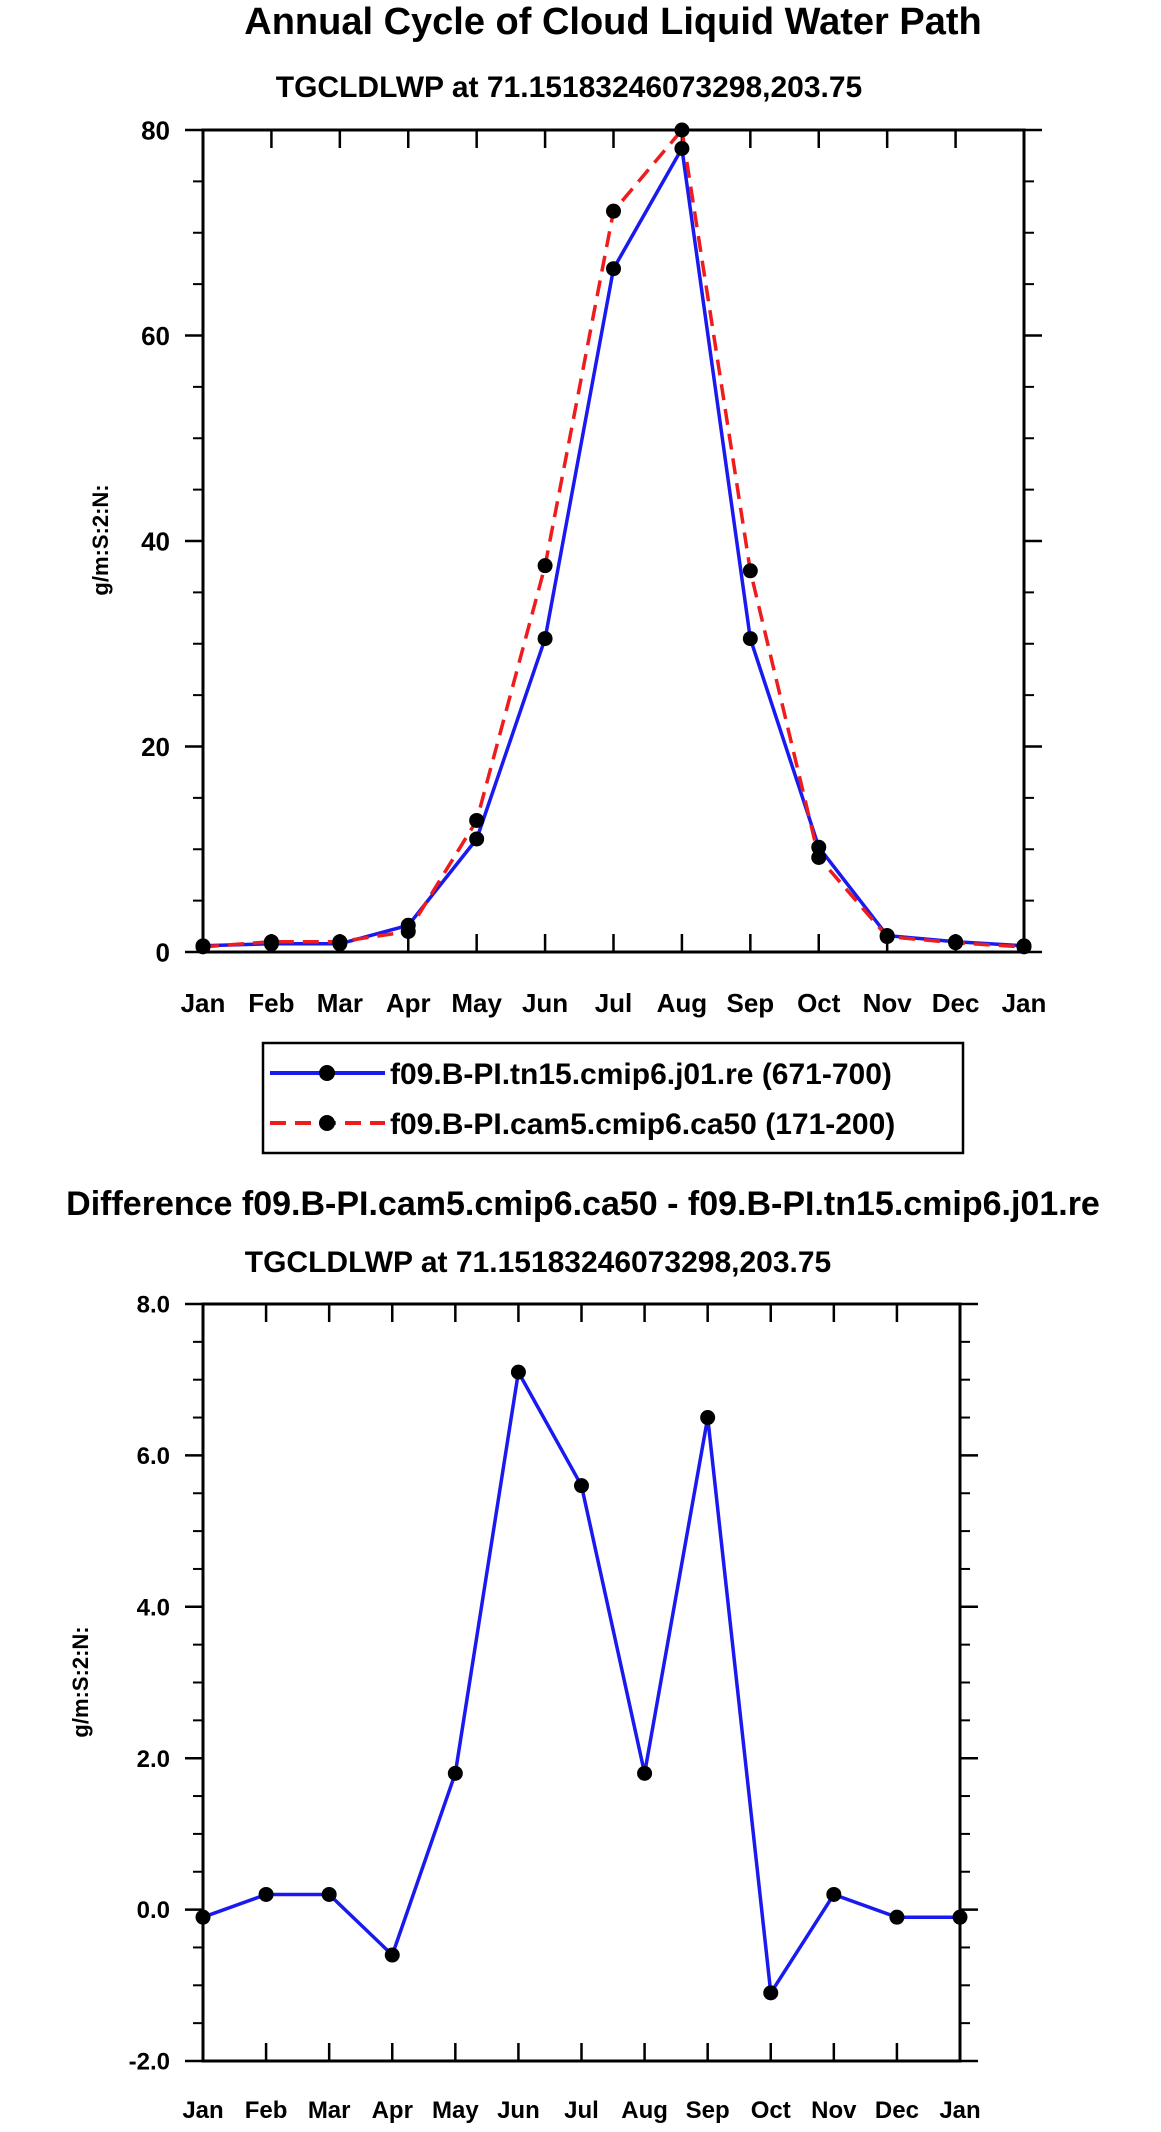 The image size is (1161, 2132). Describe the element at coordinates (155, 336) in the screenshot. I see `y-tick-label: 60` at that location.